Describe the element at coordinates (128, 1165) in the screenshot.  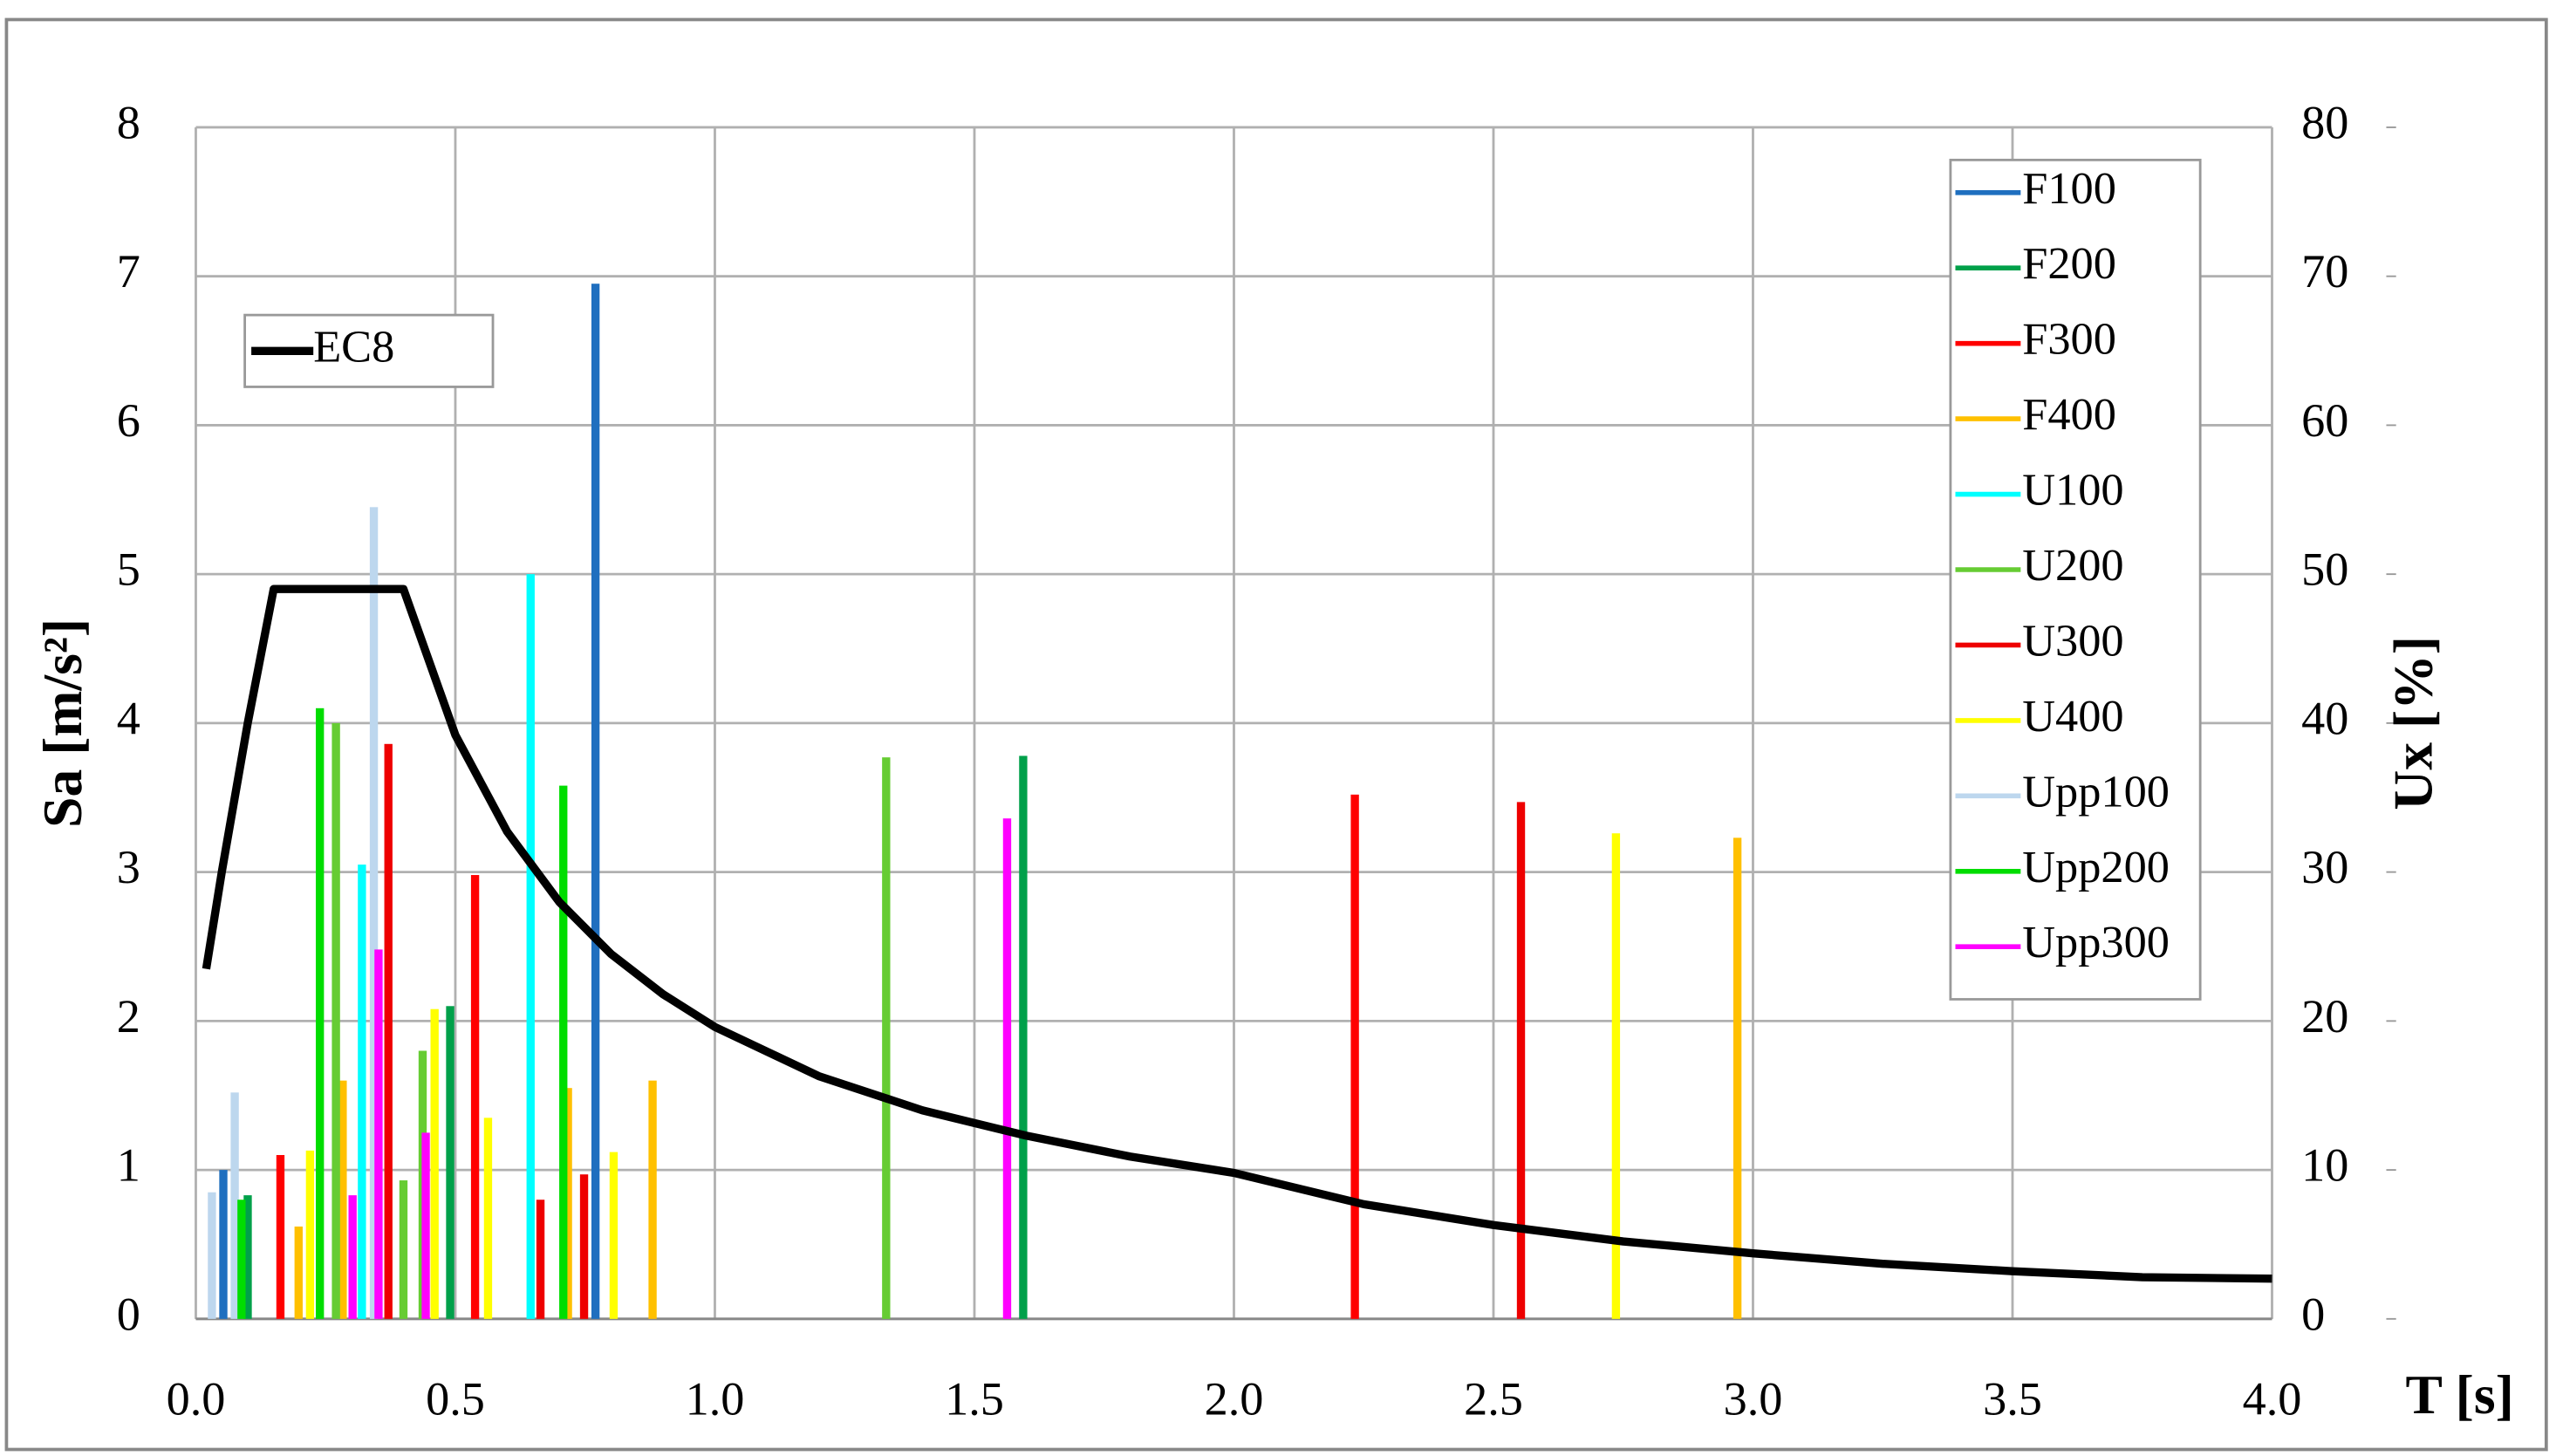
I see `y-tick-label: 1` at that location.